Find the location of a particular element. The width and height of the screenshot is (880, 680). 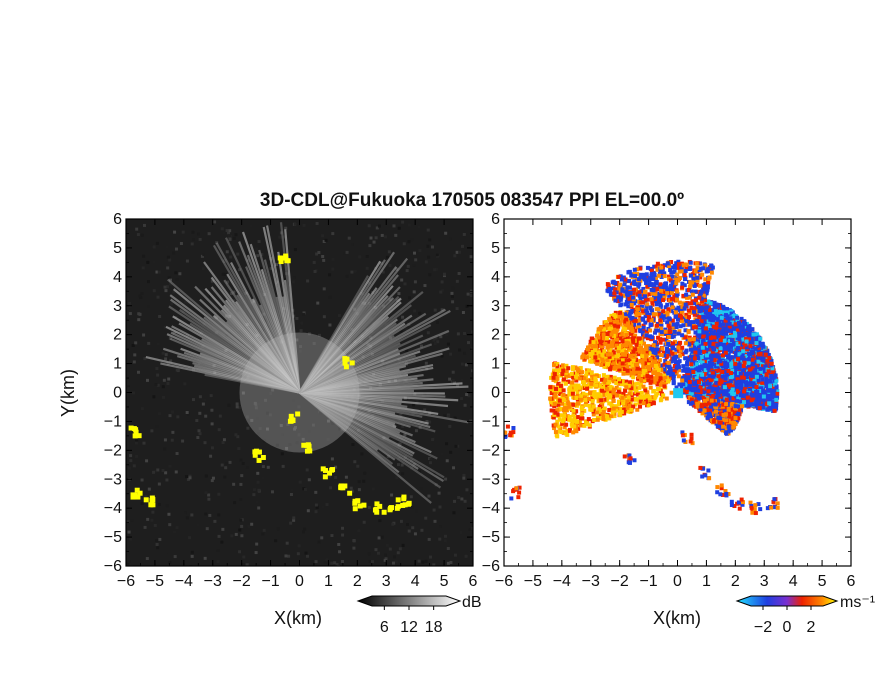

left-x-axis-label: X(km) is located at coordinates (298, 618).